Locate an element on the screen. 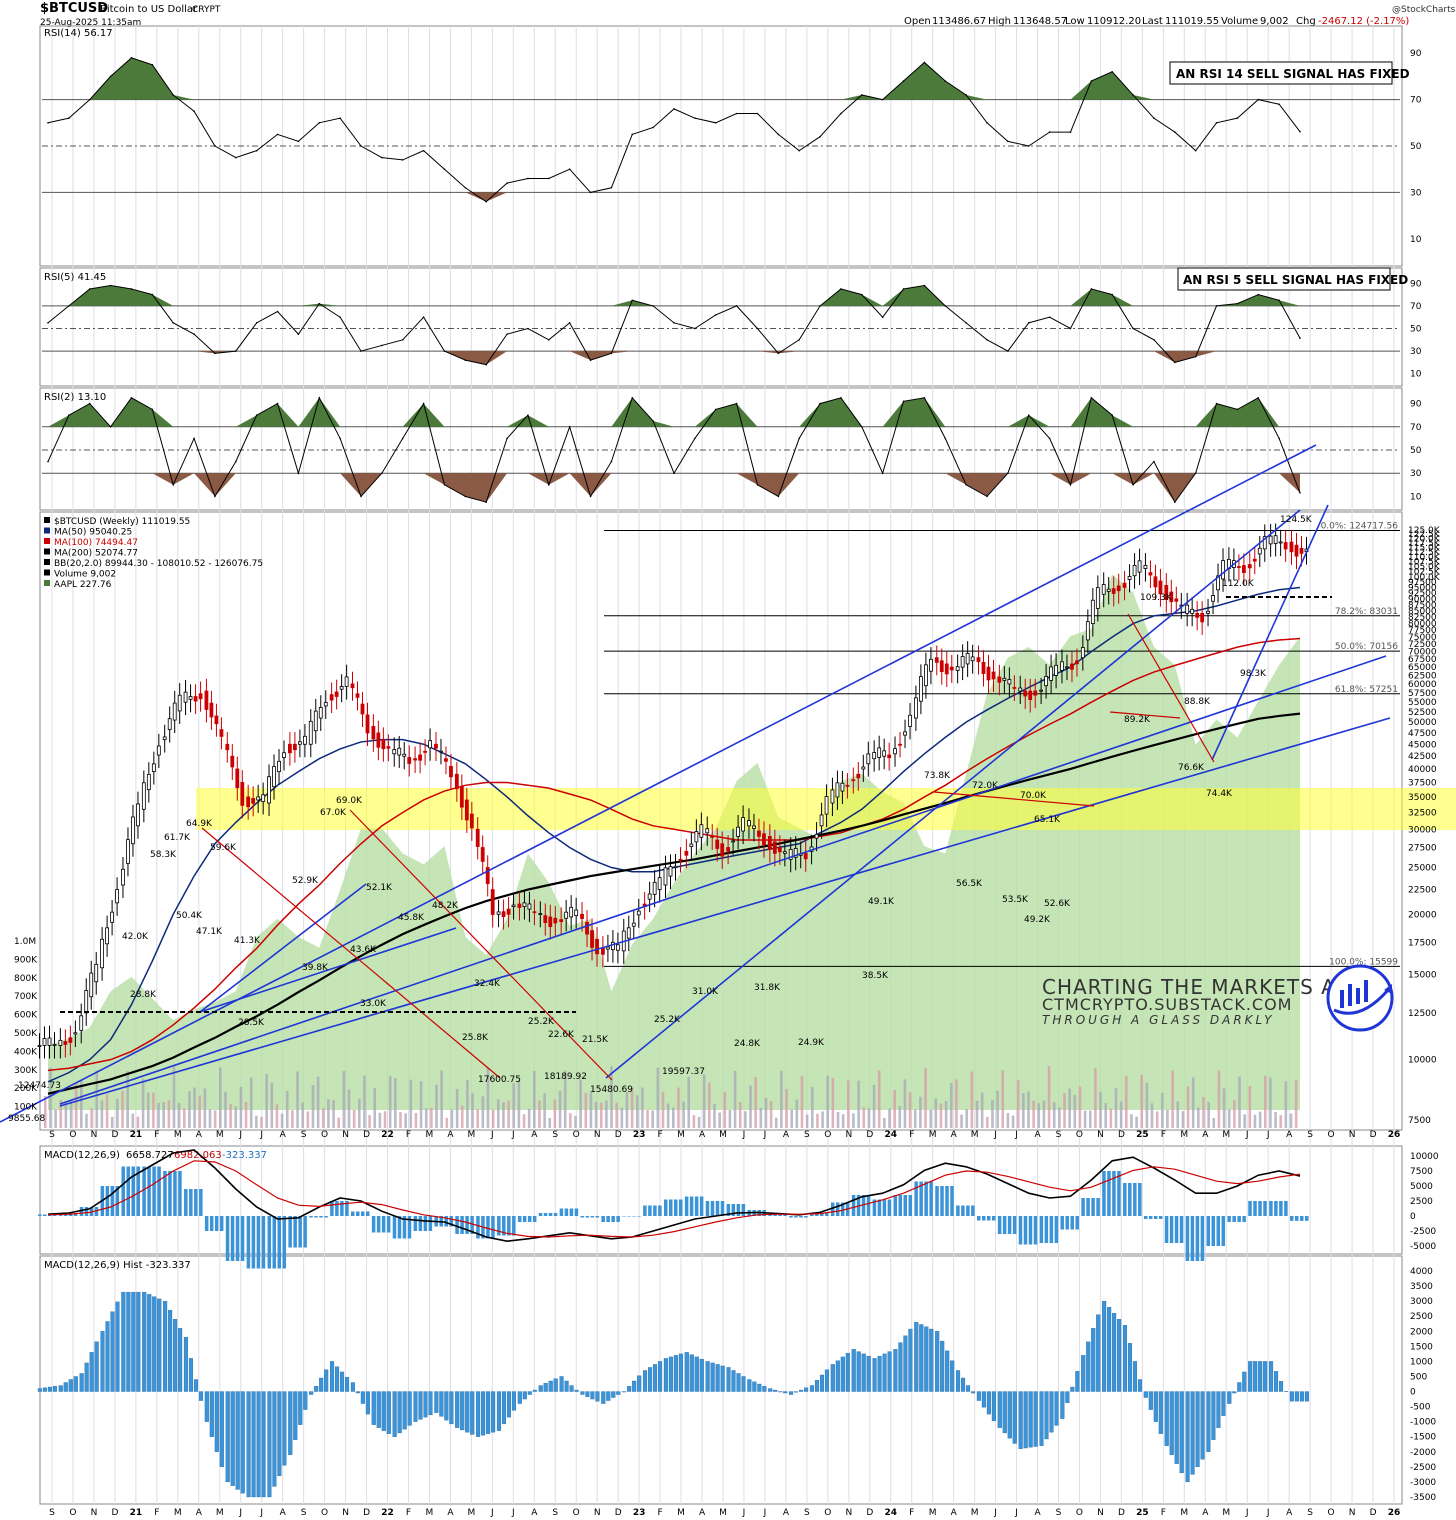 The width and height of the screenshot is (1456, 1520). price-axis-label: 35000 is located at coordinates (1422, 798).